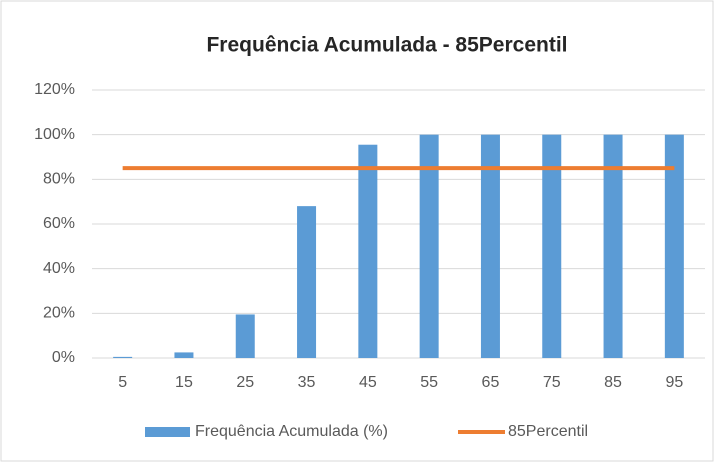 The image size is (718, 464). Describe the element at coordinates (368, 382) in the screenshot. I see `x-tick-label: 45` at that location.